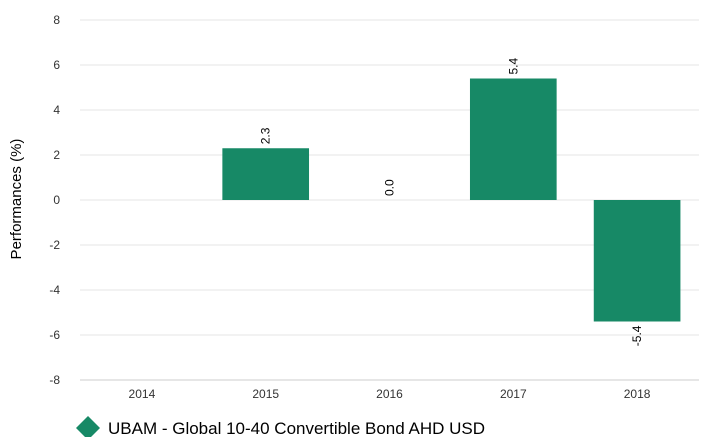 The width and height of the screenshot is (709, 437). What do you see at coordinates (54, 335) in the screenshot?
I see `y-tick-label: -6` at bounding box center [54, 335].